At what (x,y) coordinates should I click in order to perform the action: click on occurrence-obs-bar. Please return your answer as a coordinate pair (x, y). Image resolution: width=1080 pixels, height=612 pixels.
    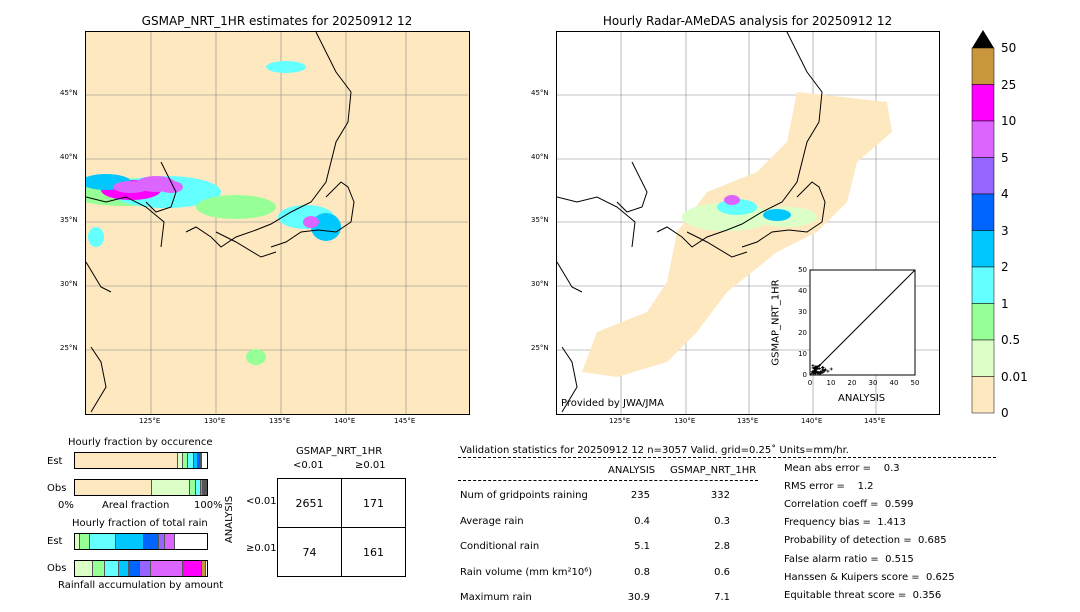
    Looking at the image, I should click on (141, 487).